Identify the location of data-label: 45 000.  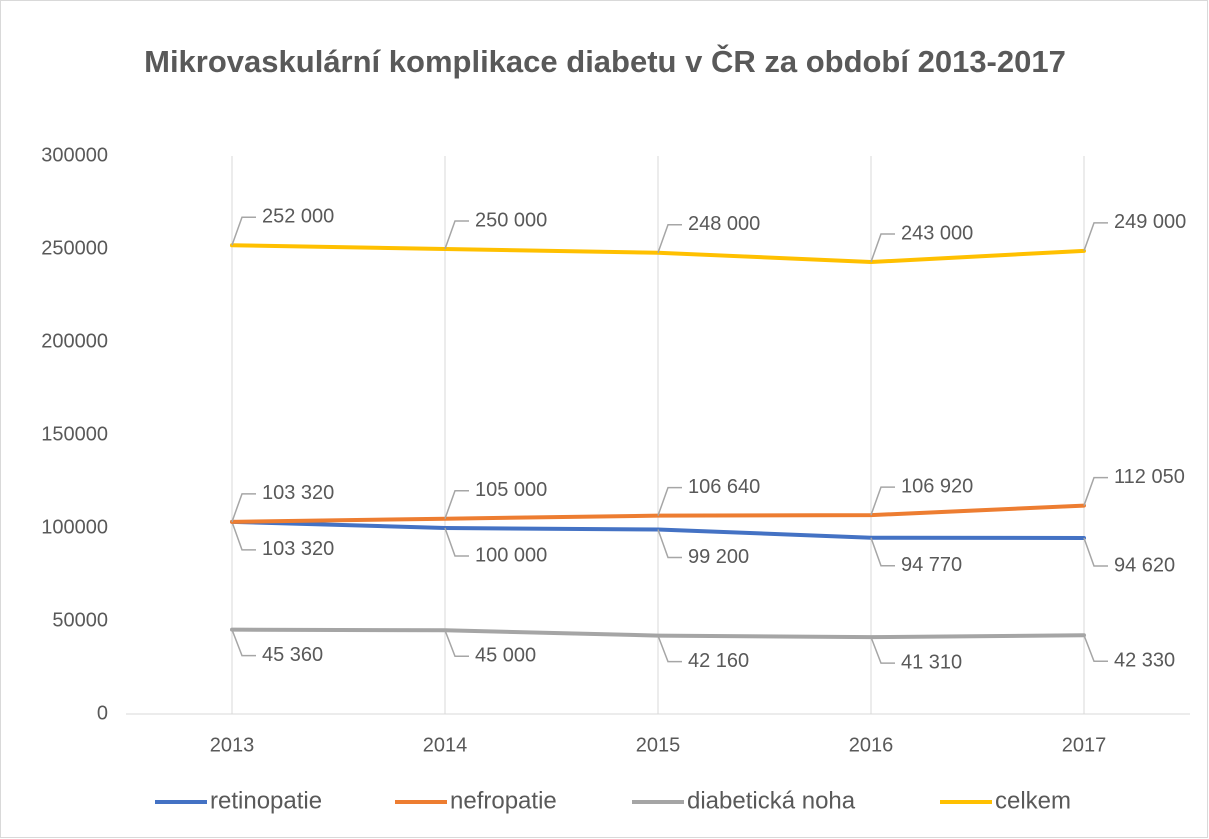
(505, 656).